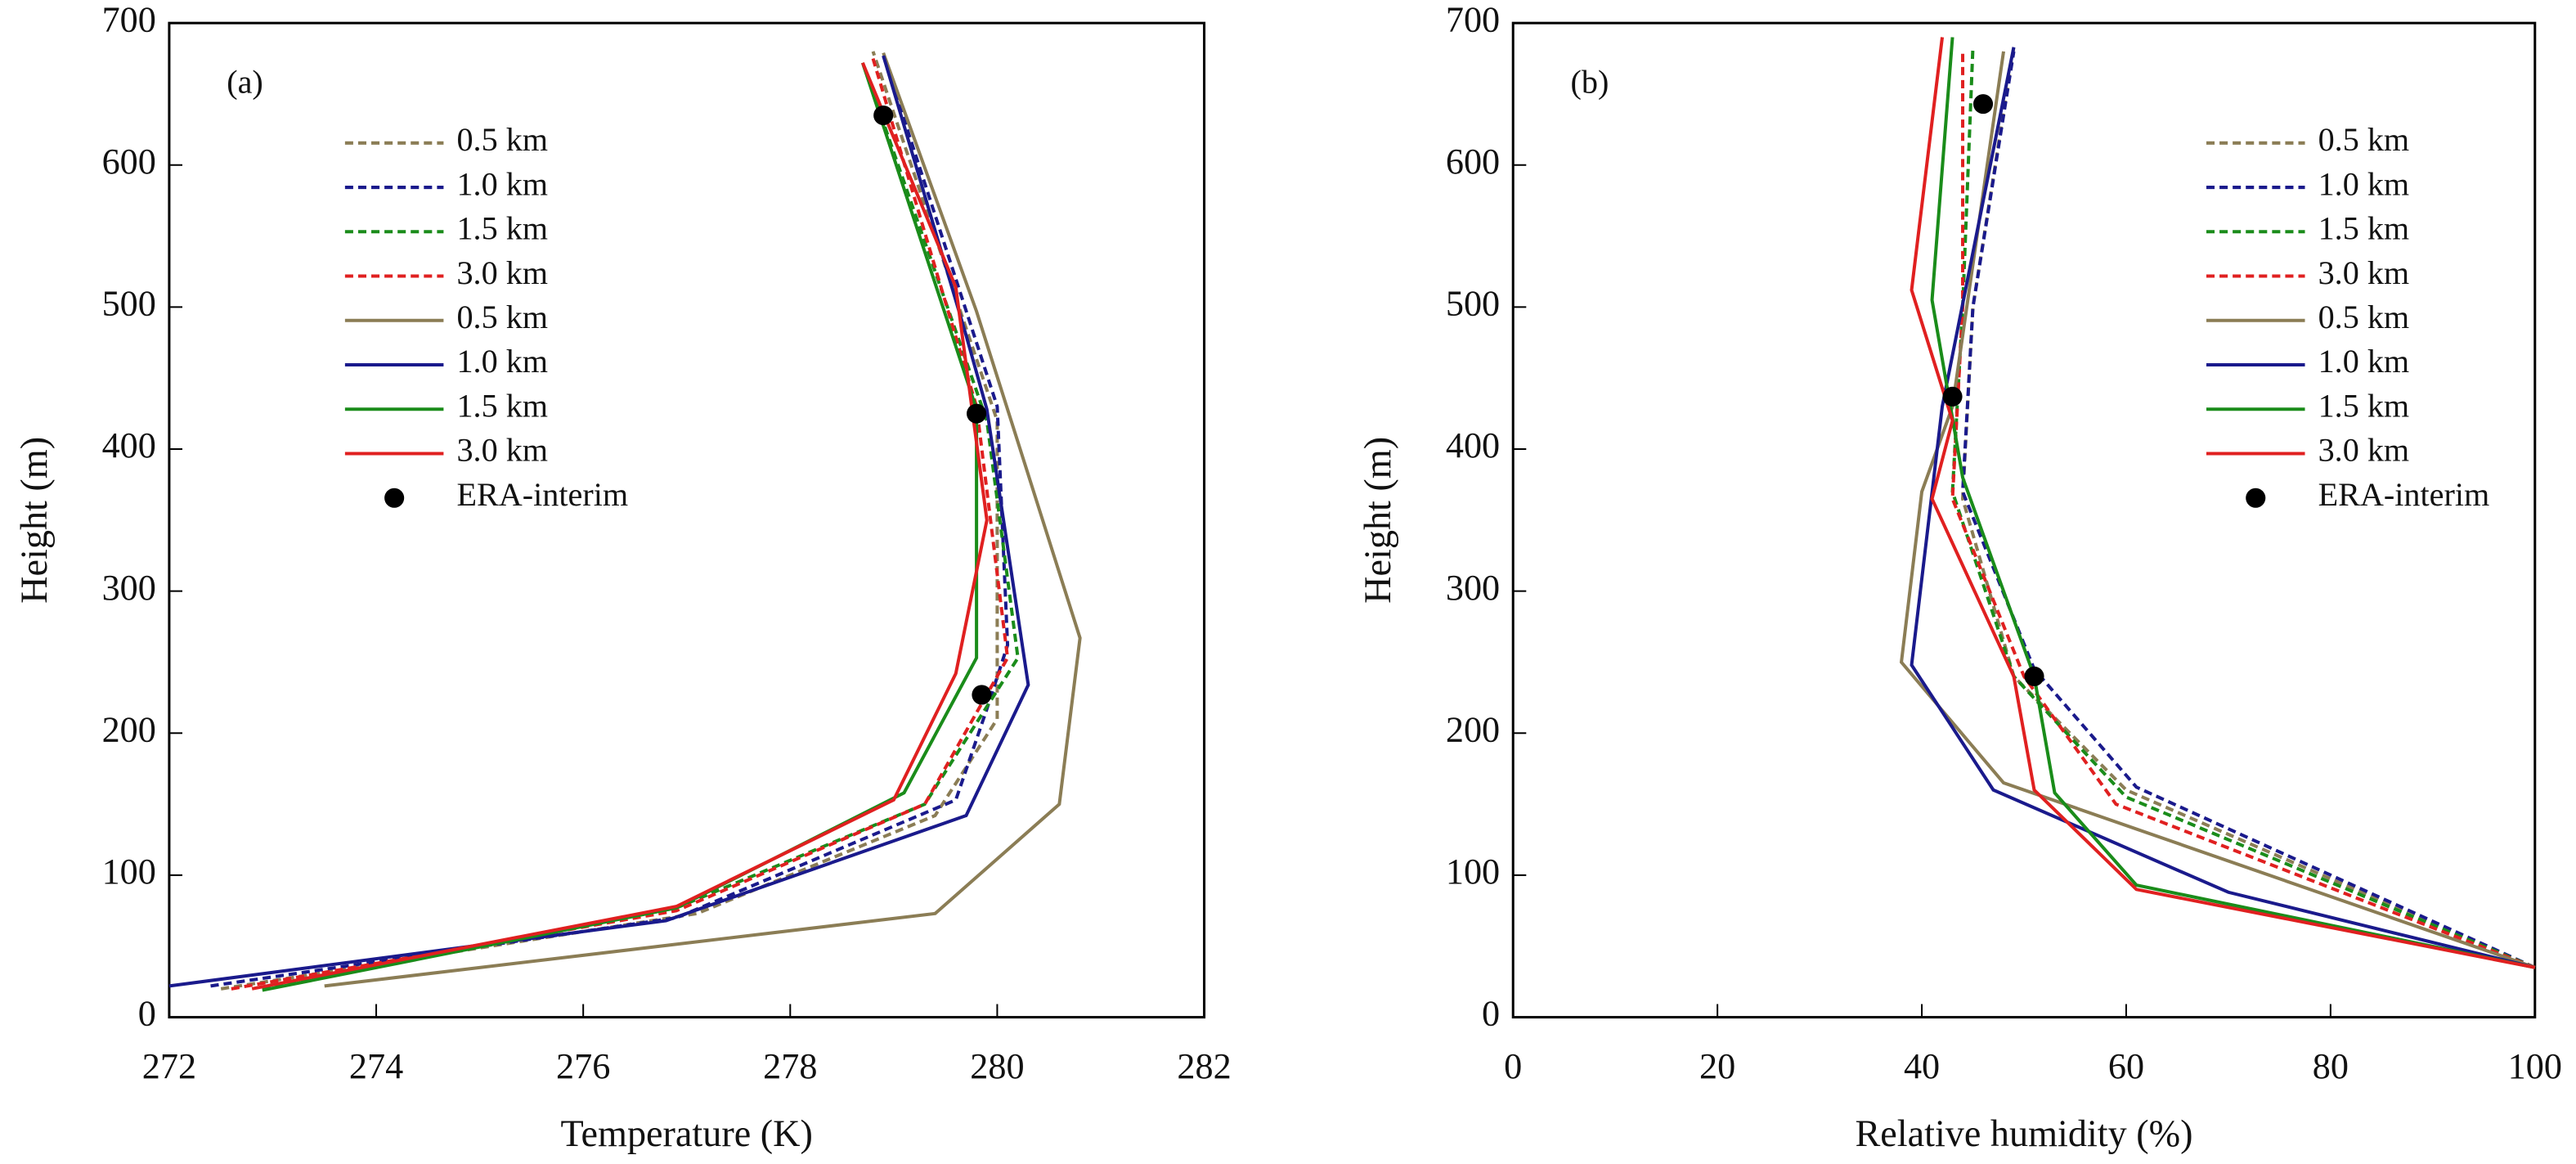  Describe the element at coordinates (2331, 1066) in the screenshot. I see `x-tick-label: 80` at that location.